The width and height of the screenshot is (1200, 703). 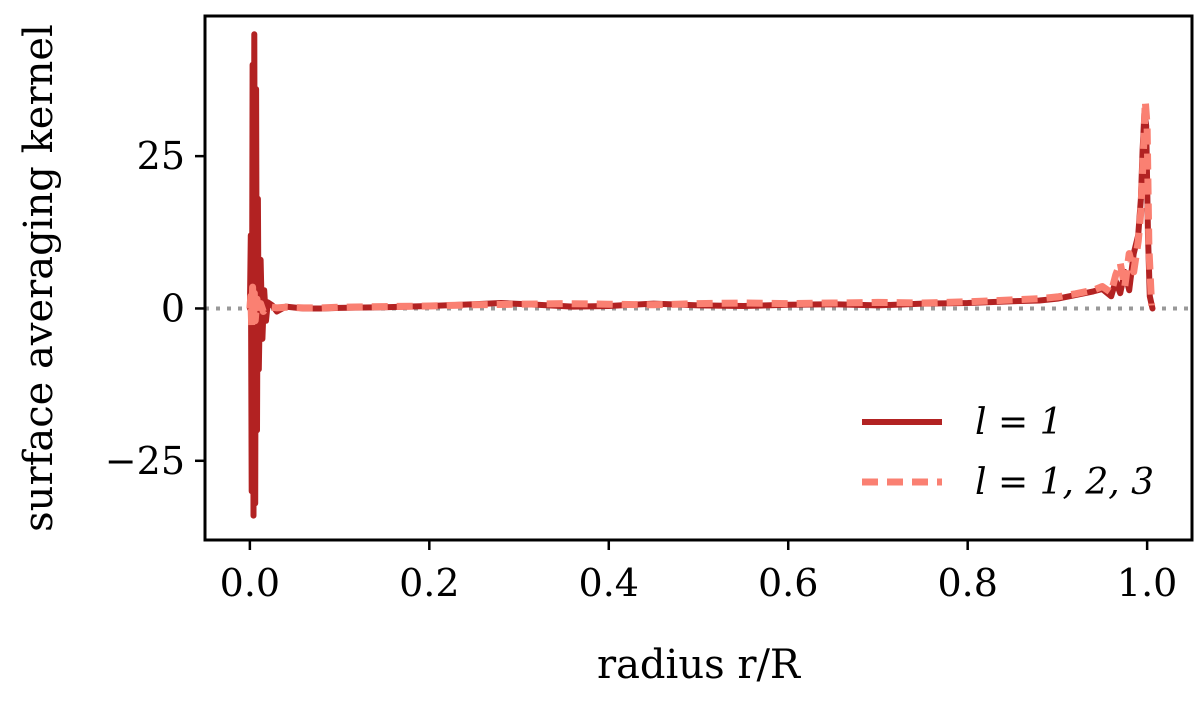 I want to click on x-axis-label: radius r/R, so click(x=699, y=665).